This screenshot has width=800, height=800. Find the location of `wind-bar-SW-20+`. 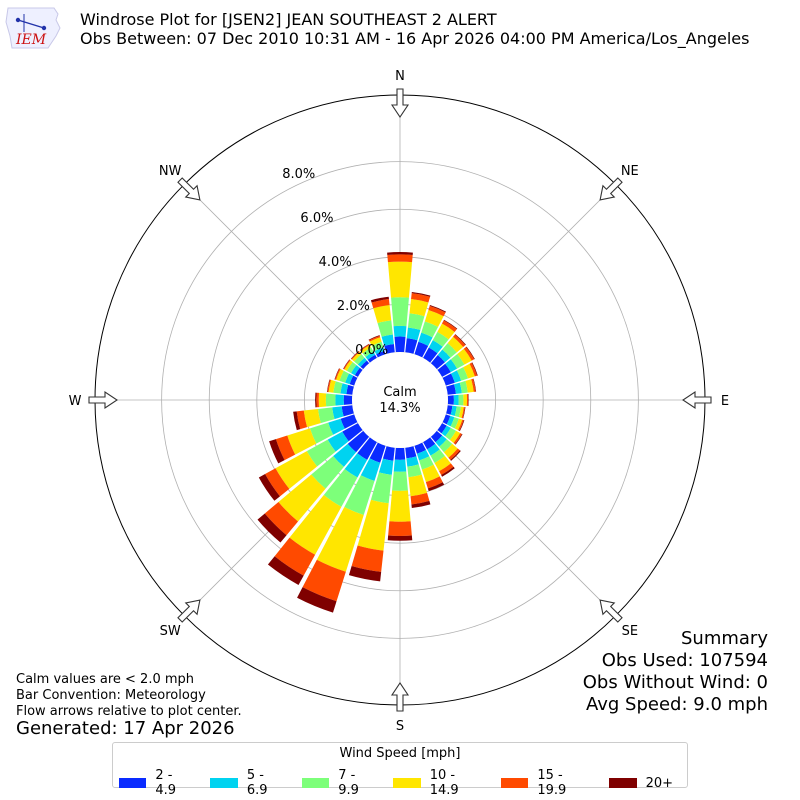

wind-bar-SW-20+ is located at coordinates (462, 426).